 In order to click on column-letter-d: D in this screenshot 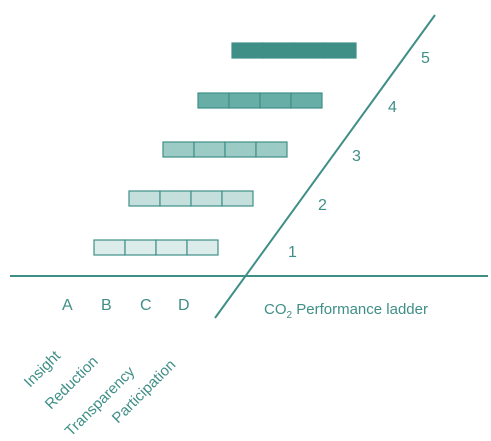, I will do `click(184, 305)`.